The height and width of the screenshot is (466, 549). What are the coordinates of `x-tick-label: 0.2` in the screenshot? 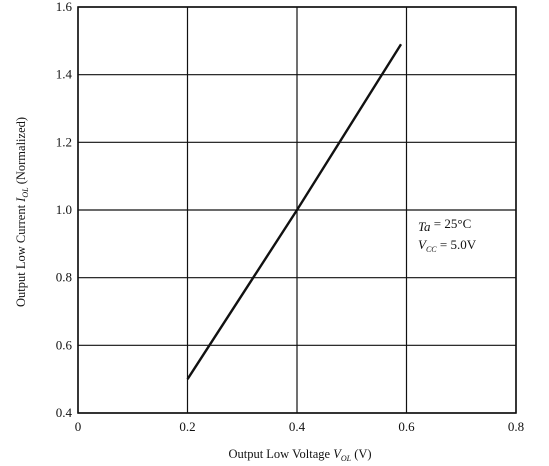 It's located at (187, 426).